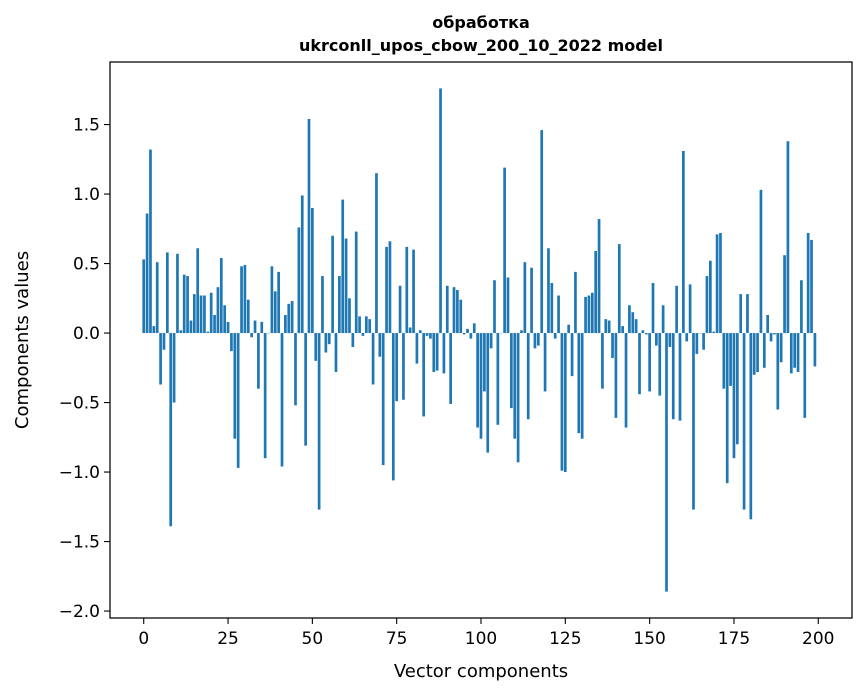 The image size is (867, 700). I want to click on x-tick-label: 50, so click(313, 639).